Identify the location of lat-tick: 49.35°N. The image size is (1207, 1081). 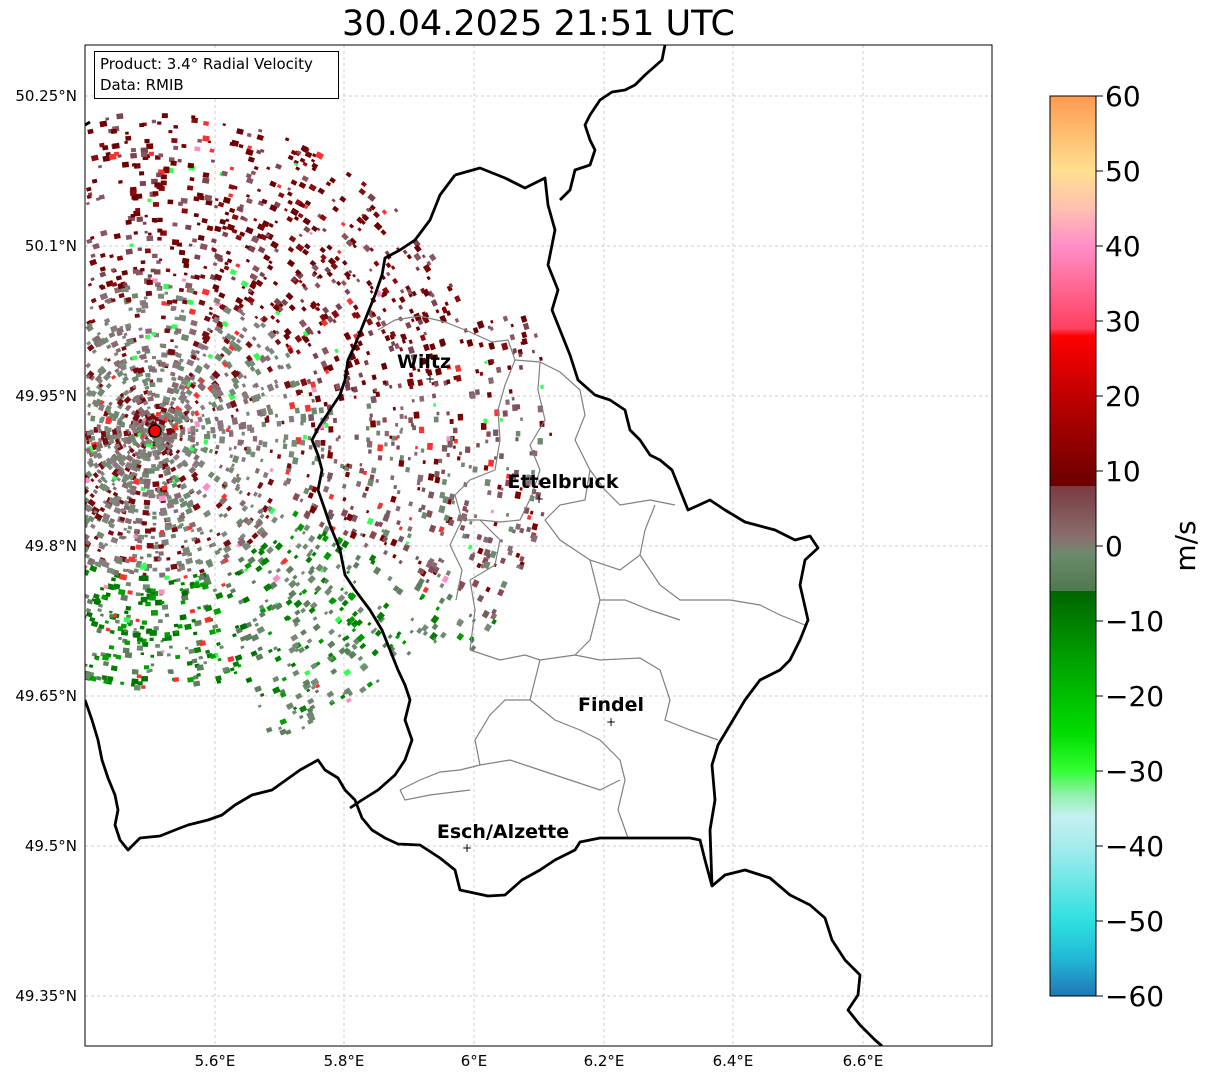
(46, 996).